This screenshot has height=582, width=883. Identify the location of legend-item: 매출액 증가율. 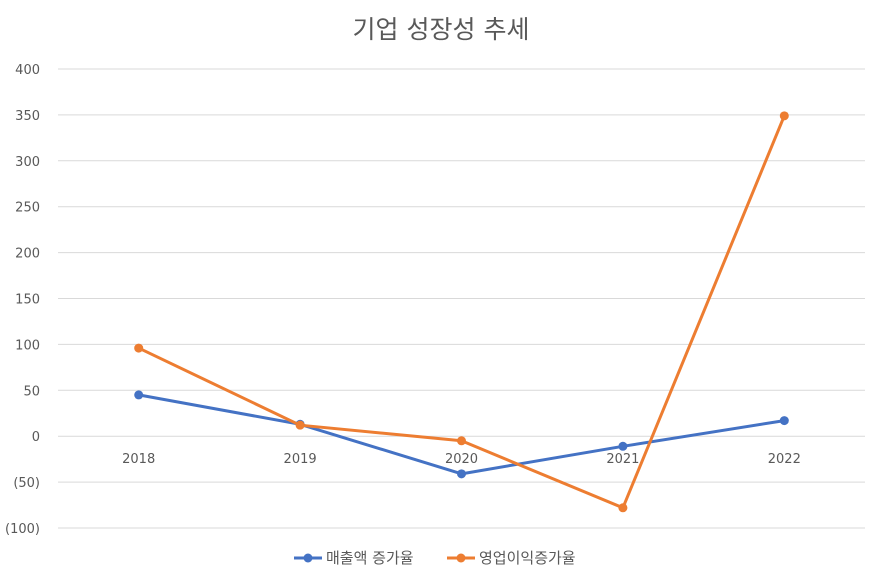
(354, 558).